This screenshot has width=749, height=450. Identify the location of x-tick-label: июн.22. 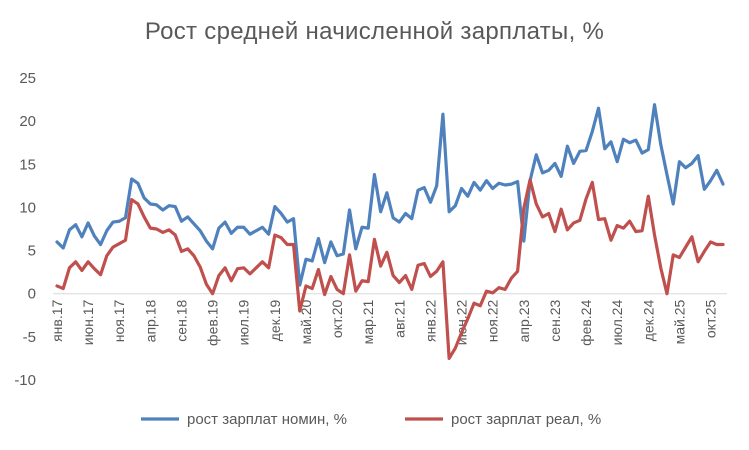
(462, 323).